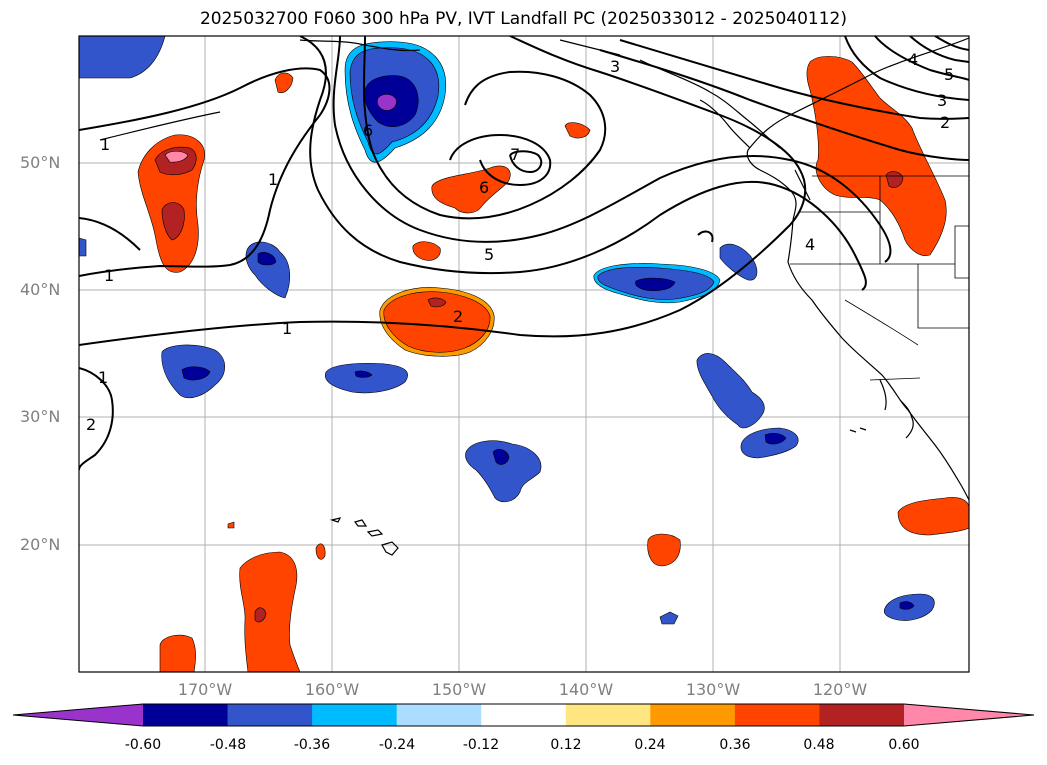 This screenshot has height=765, width=1047. What do you see at coordinates (364, 536) in the screenshot?
I see `hawaiian-islands` at bounding box center [364, 536].